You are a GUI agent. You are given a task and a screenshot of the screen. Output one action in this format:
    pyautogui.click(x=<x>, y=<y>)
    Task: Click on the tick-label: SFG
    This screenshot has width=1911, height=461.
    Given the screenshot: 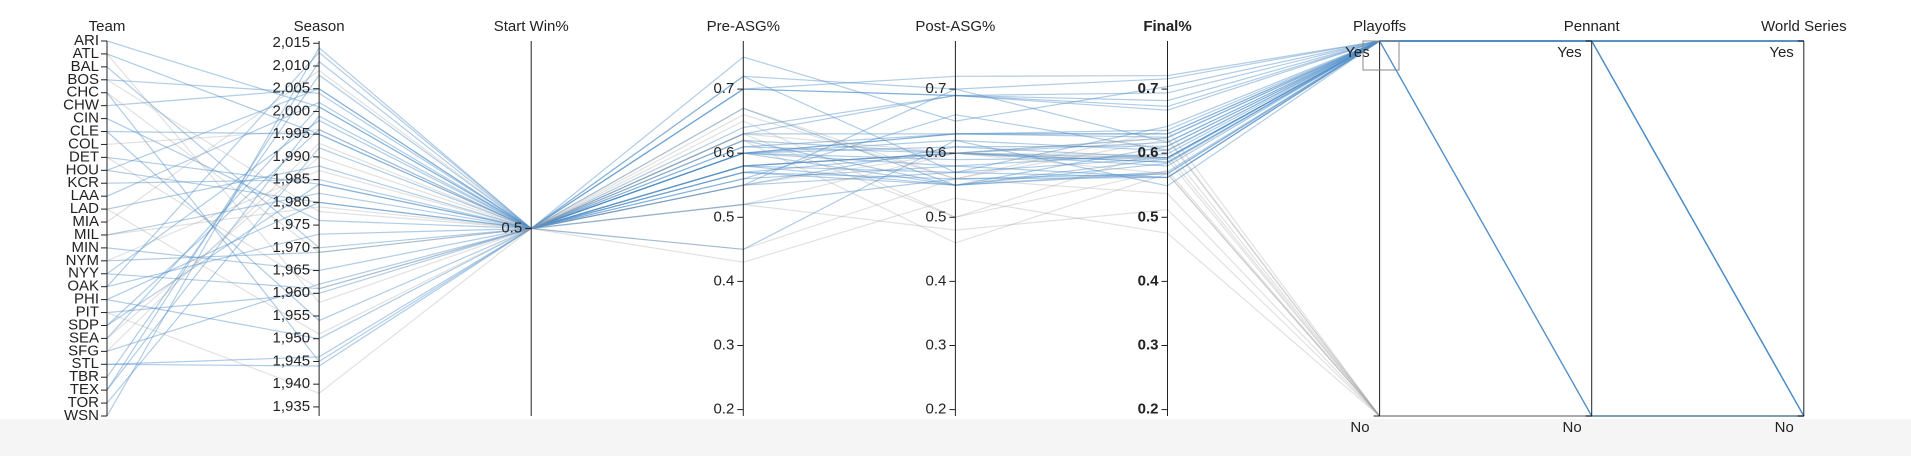 What is the action you would take?
    pyautogui.click(x=83, y=350)
    